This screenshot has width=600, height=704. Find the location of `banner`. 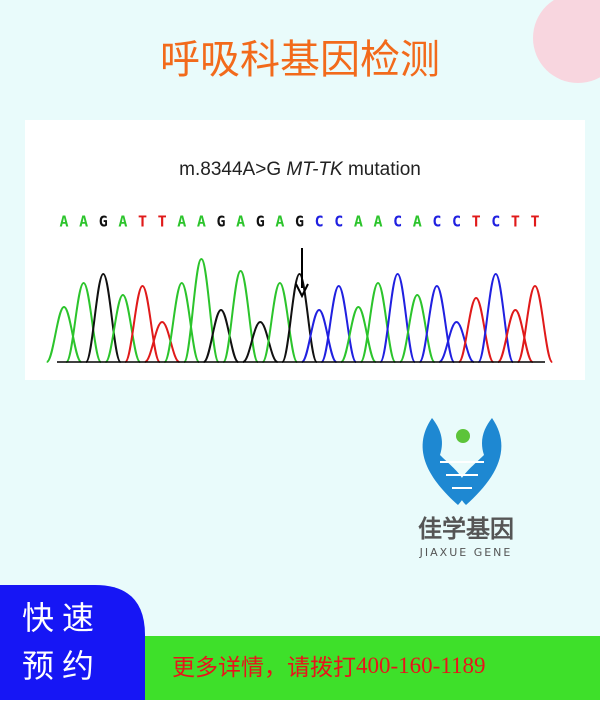

banner is located at coordinates (370, 668).